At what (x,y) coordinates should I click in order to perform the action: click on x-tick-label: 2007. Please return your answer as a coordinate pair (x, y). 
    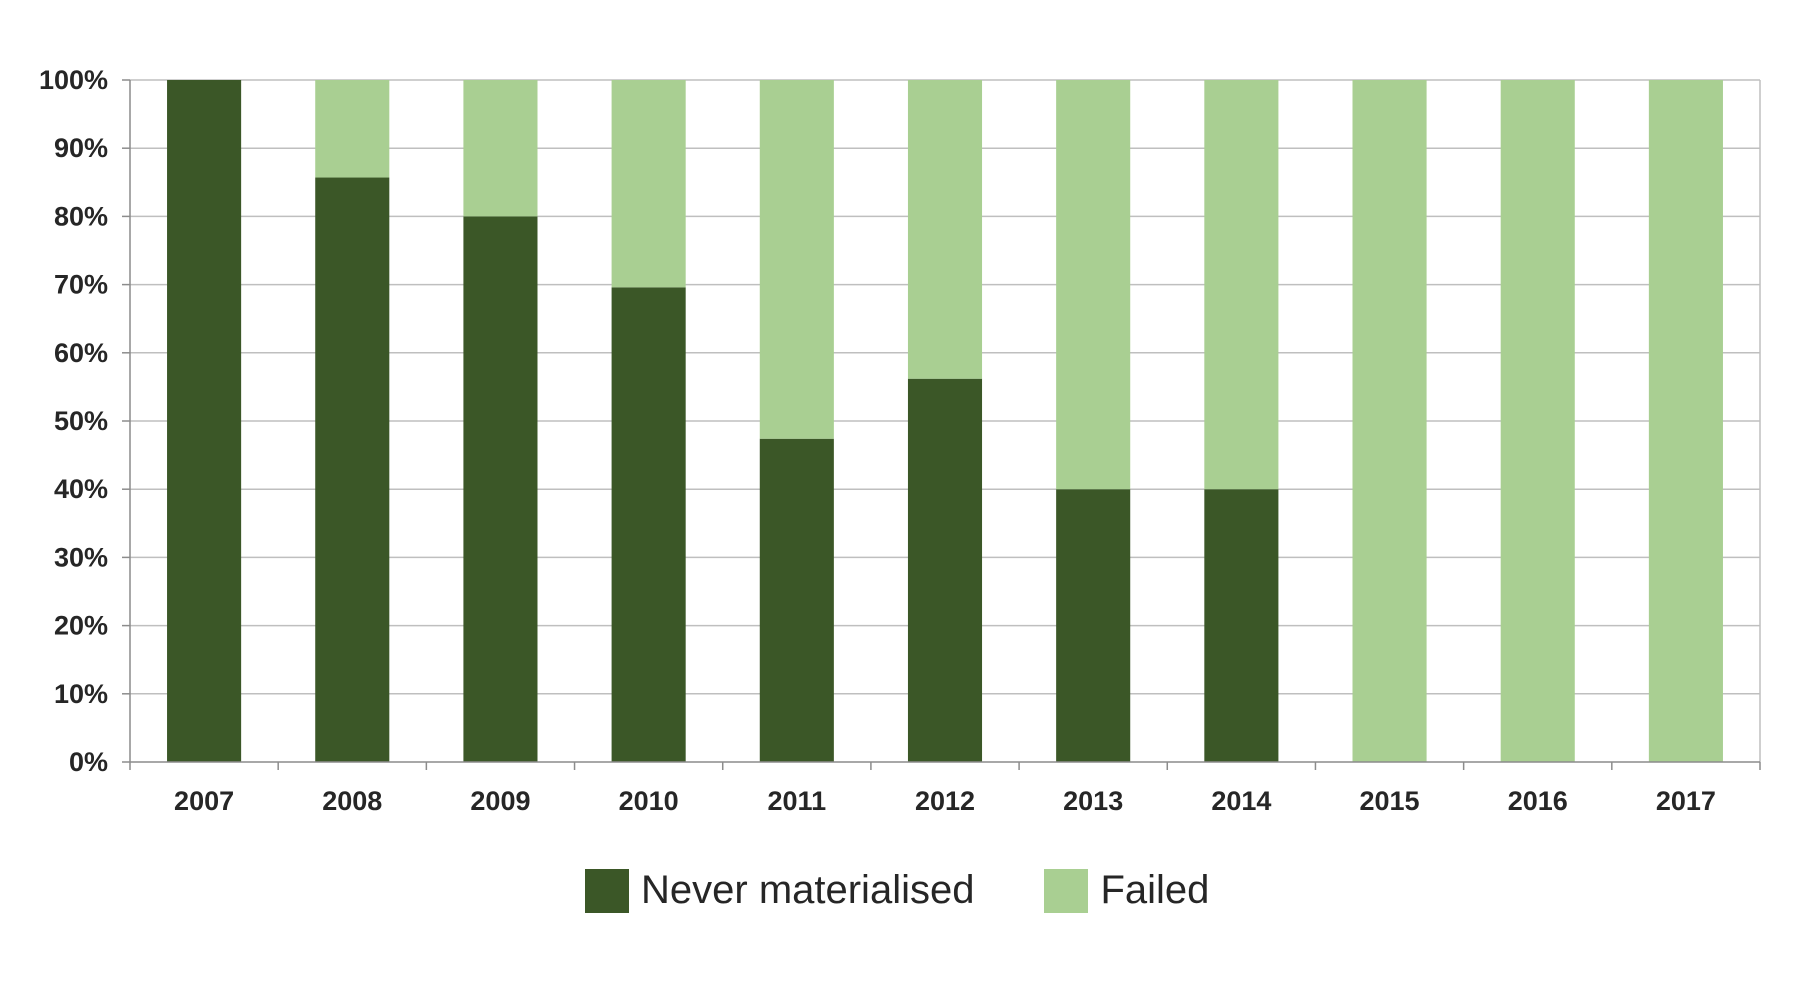
    Looking at the image, I should click on (204, 801).